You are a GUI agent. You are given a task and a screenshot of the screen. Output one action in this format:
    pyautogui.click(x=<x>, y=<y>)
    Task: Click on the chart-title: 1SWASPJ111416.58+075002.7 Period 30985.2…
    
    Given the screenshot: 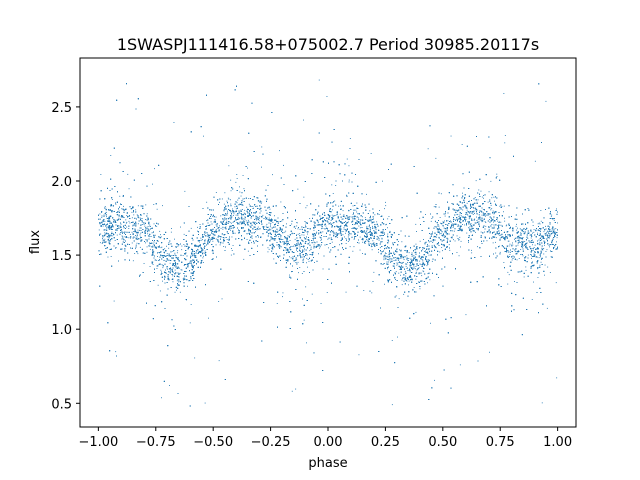 What is the action you would take?
    pyautogui.click(x=328, y=44)
    